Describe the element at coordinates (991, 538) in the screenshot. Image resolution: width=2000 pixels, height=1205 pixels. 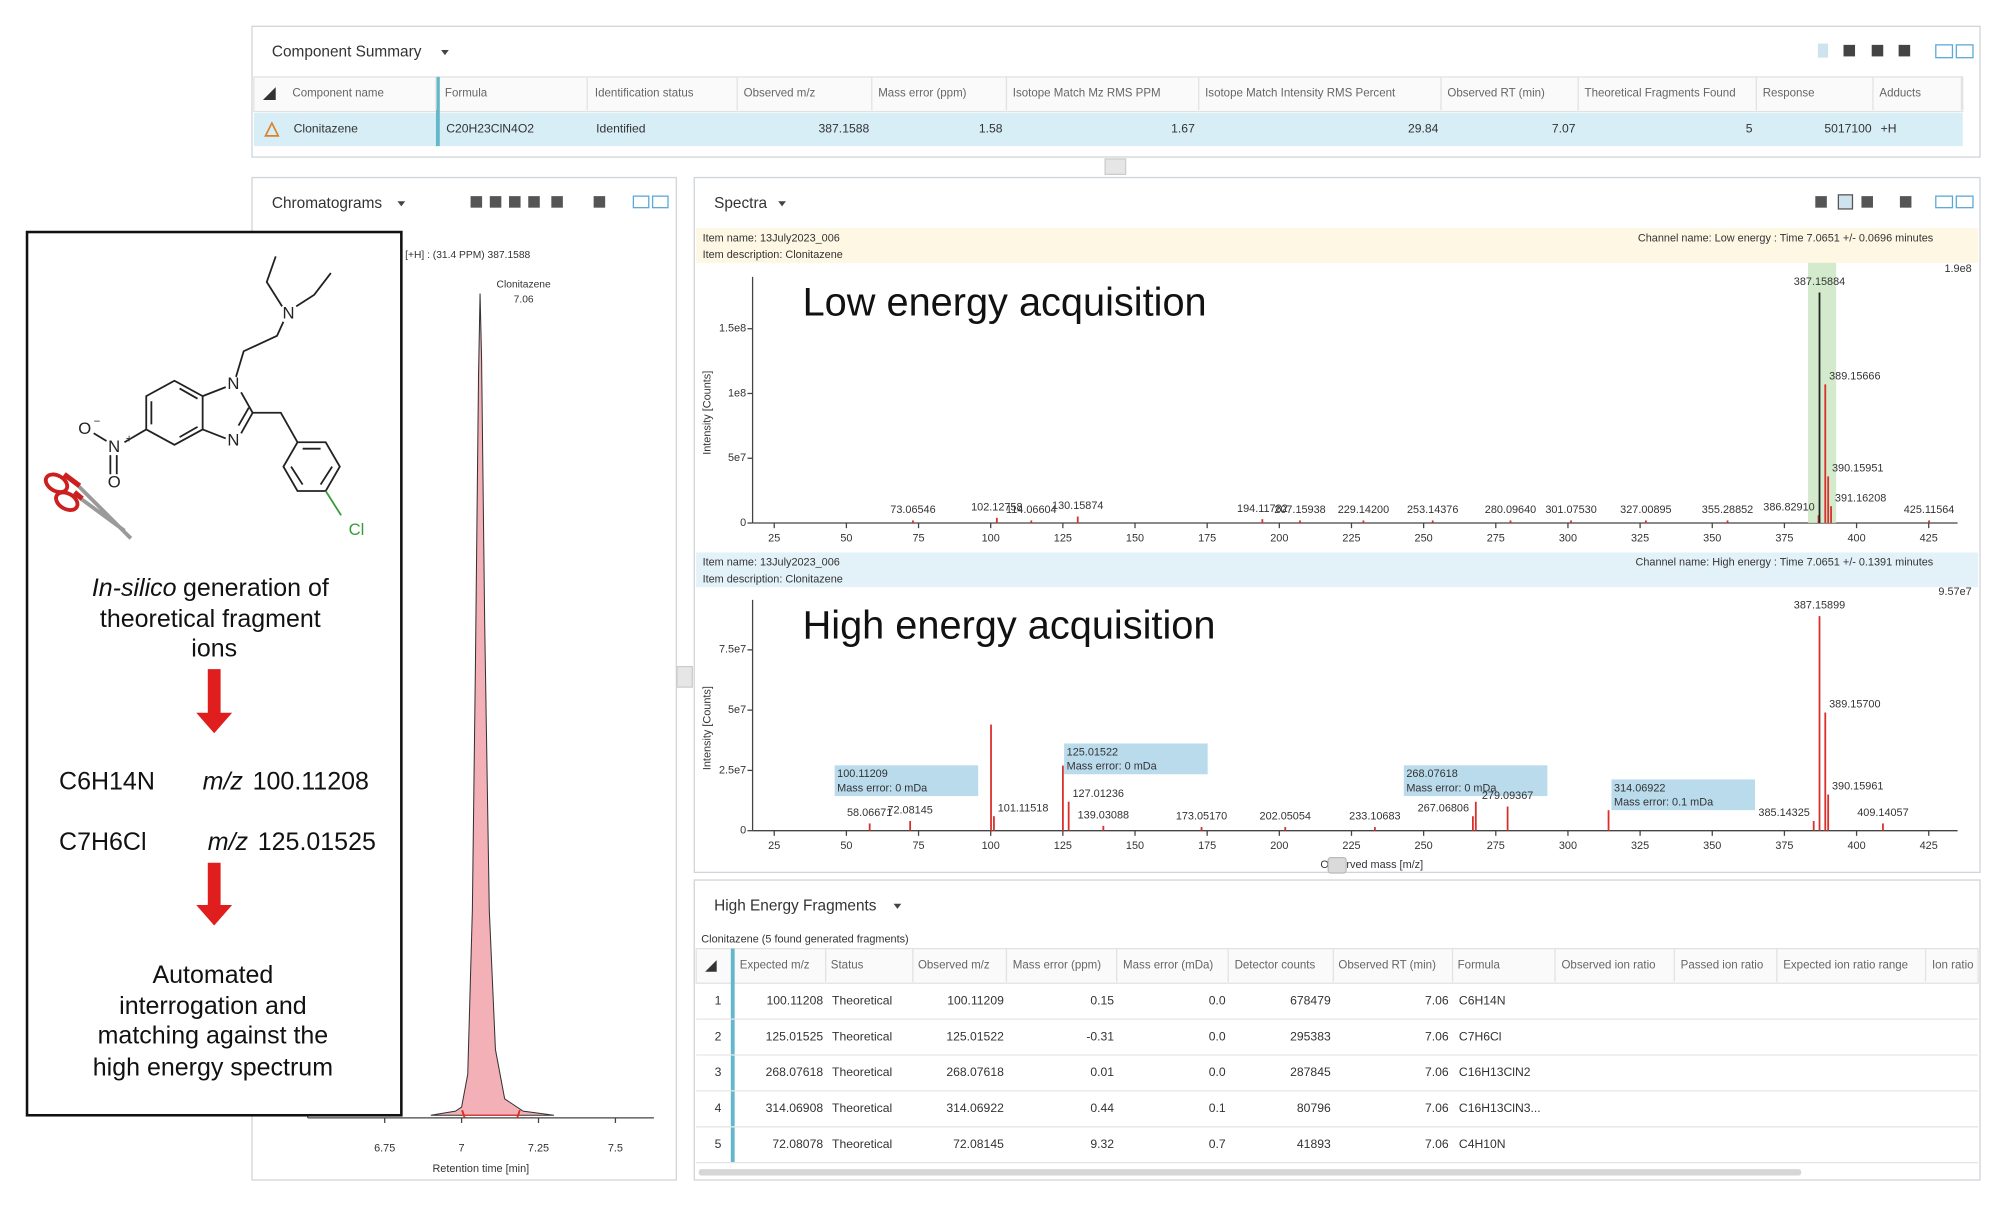
I see `x-tick-label: 100` at that location.